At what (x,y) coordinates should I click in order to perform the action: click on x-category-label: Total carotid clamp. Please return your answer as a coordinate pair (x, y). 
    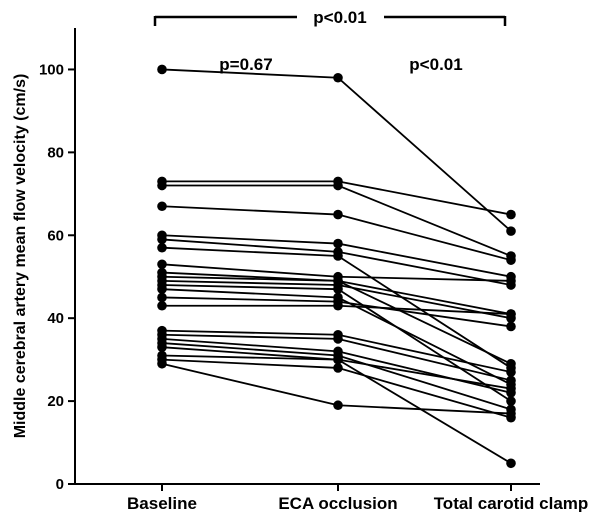
    Looking at the image, I should click on (511, 503).